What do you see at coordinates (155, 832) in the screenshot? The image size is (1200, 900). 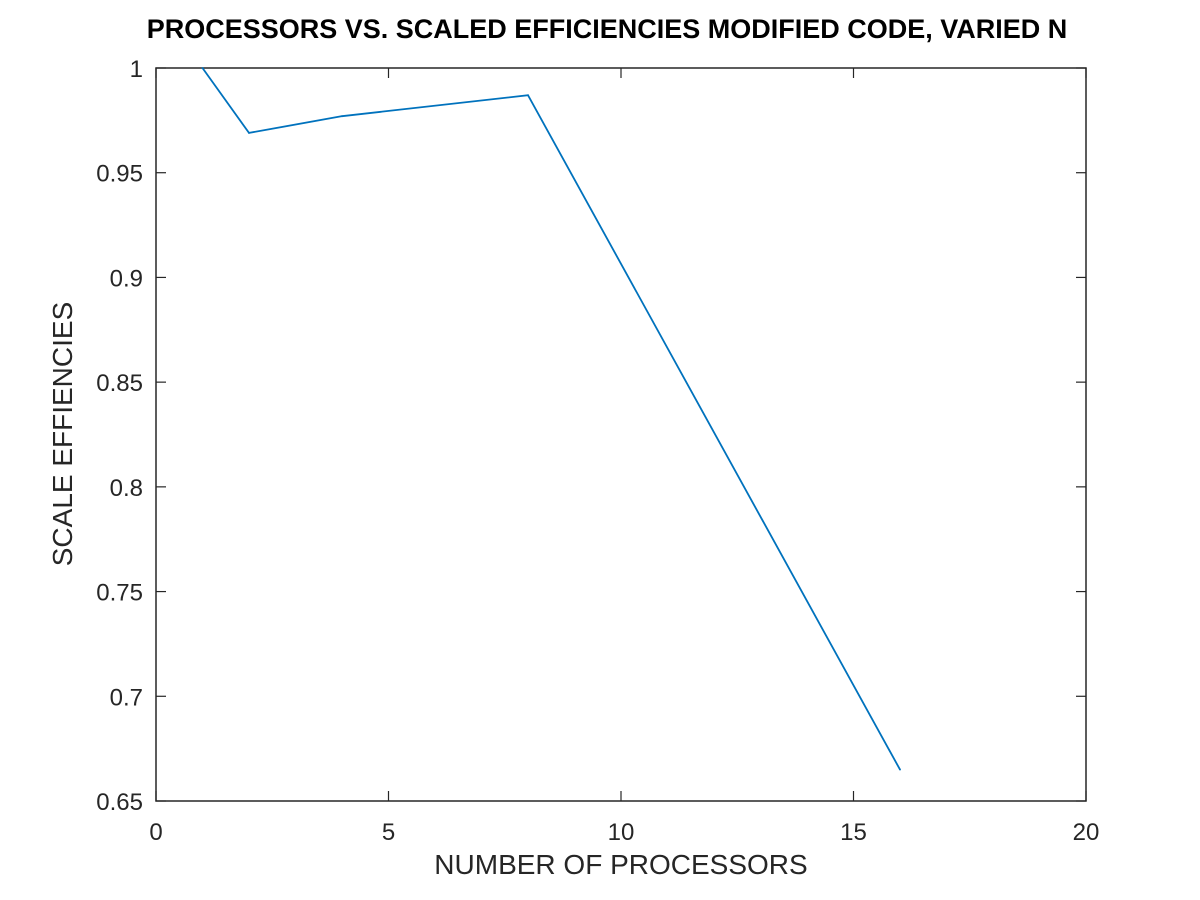 I see `x-tick-label: 0` at bounding box center [155, 832].